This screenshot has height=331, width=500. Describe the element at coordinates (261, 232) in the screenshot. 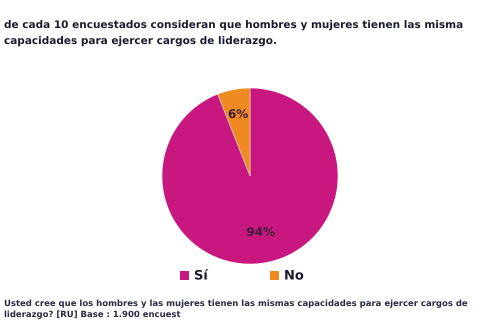

I see `data-label: 94%` at that location.